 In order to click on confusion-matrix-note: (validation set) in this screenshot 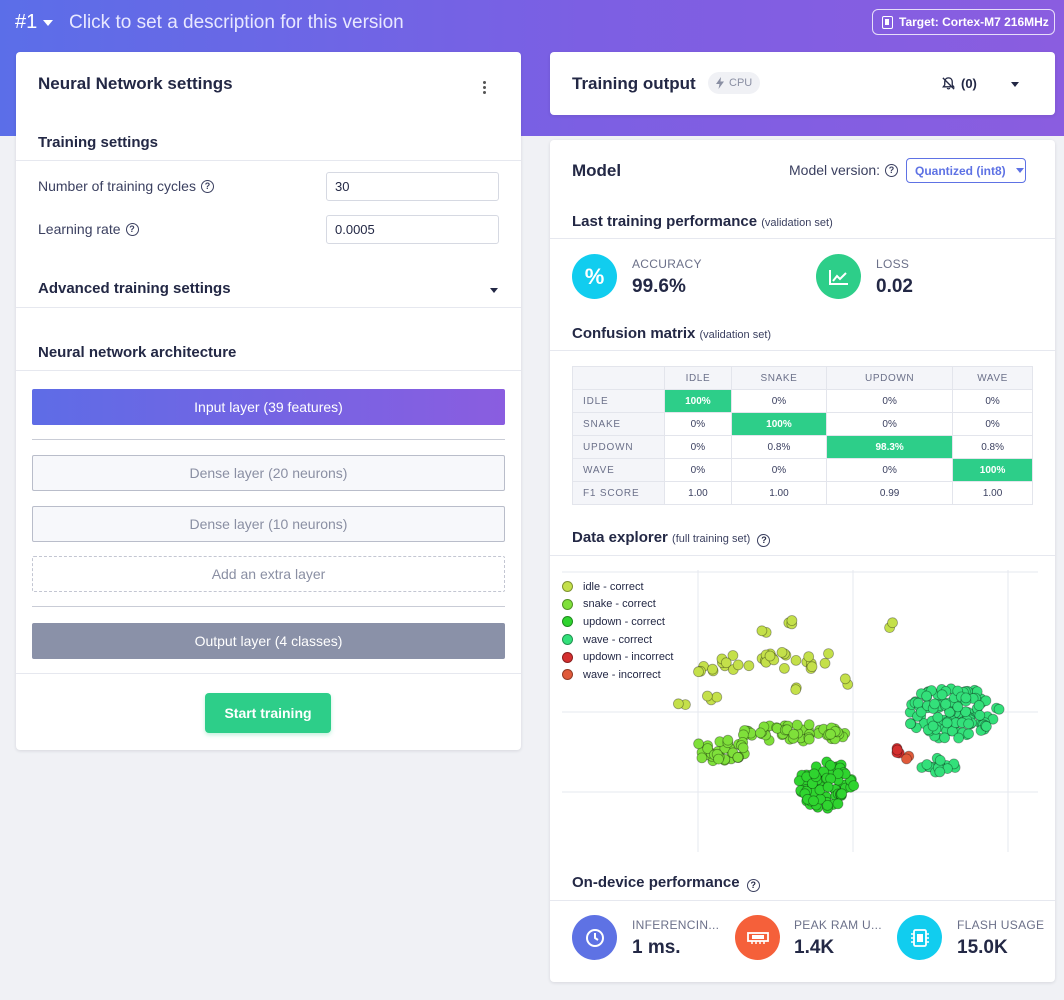, I will do `click(735, 335)`.